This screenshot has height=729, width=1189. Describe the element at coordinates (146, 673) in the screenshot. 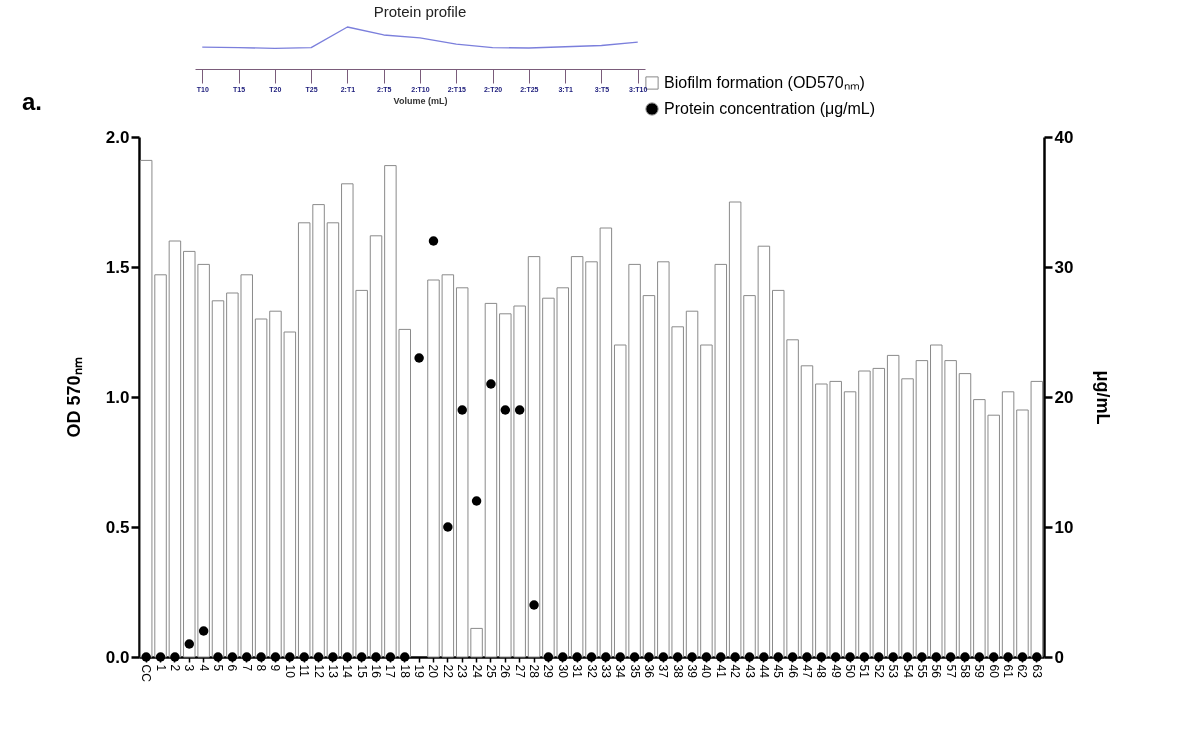

I see `x-tick-label: CC` at that location.